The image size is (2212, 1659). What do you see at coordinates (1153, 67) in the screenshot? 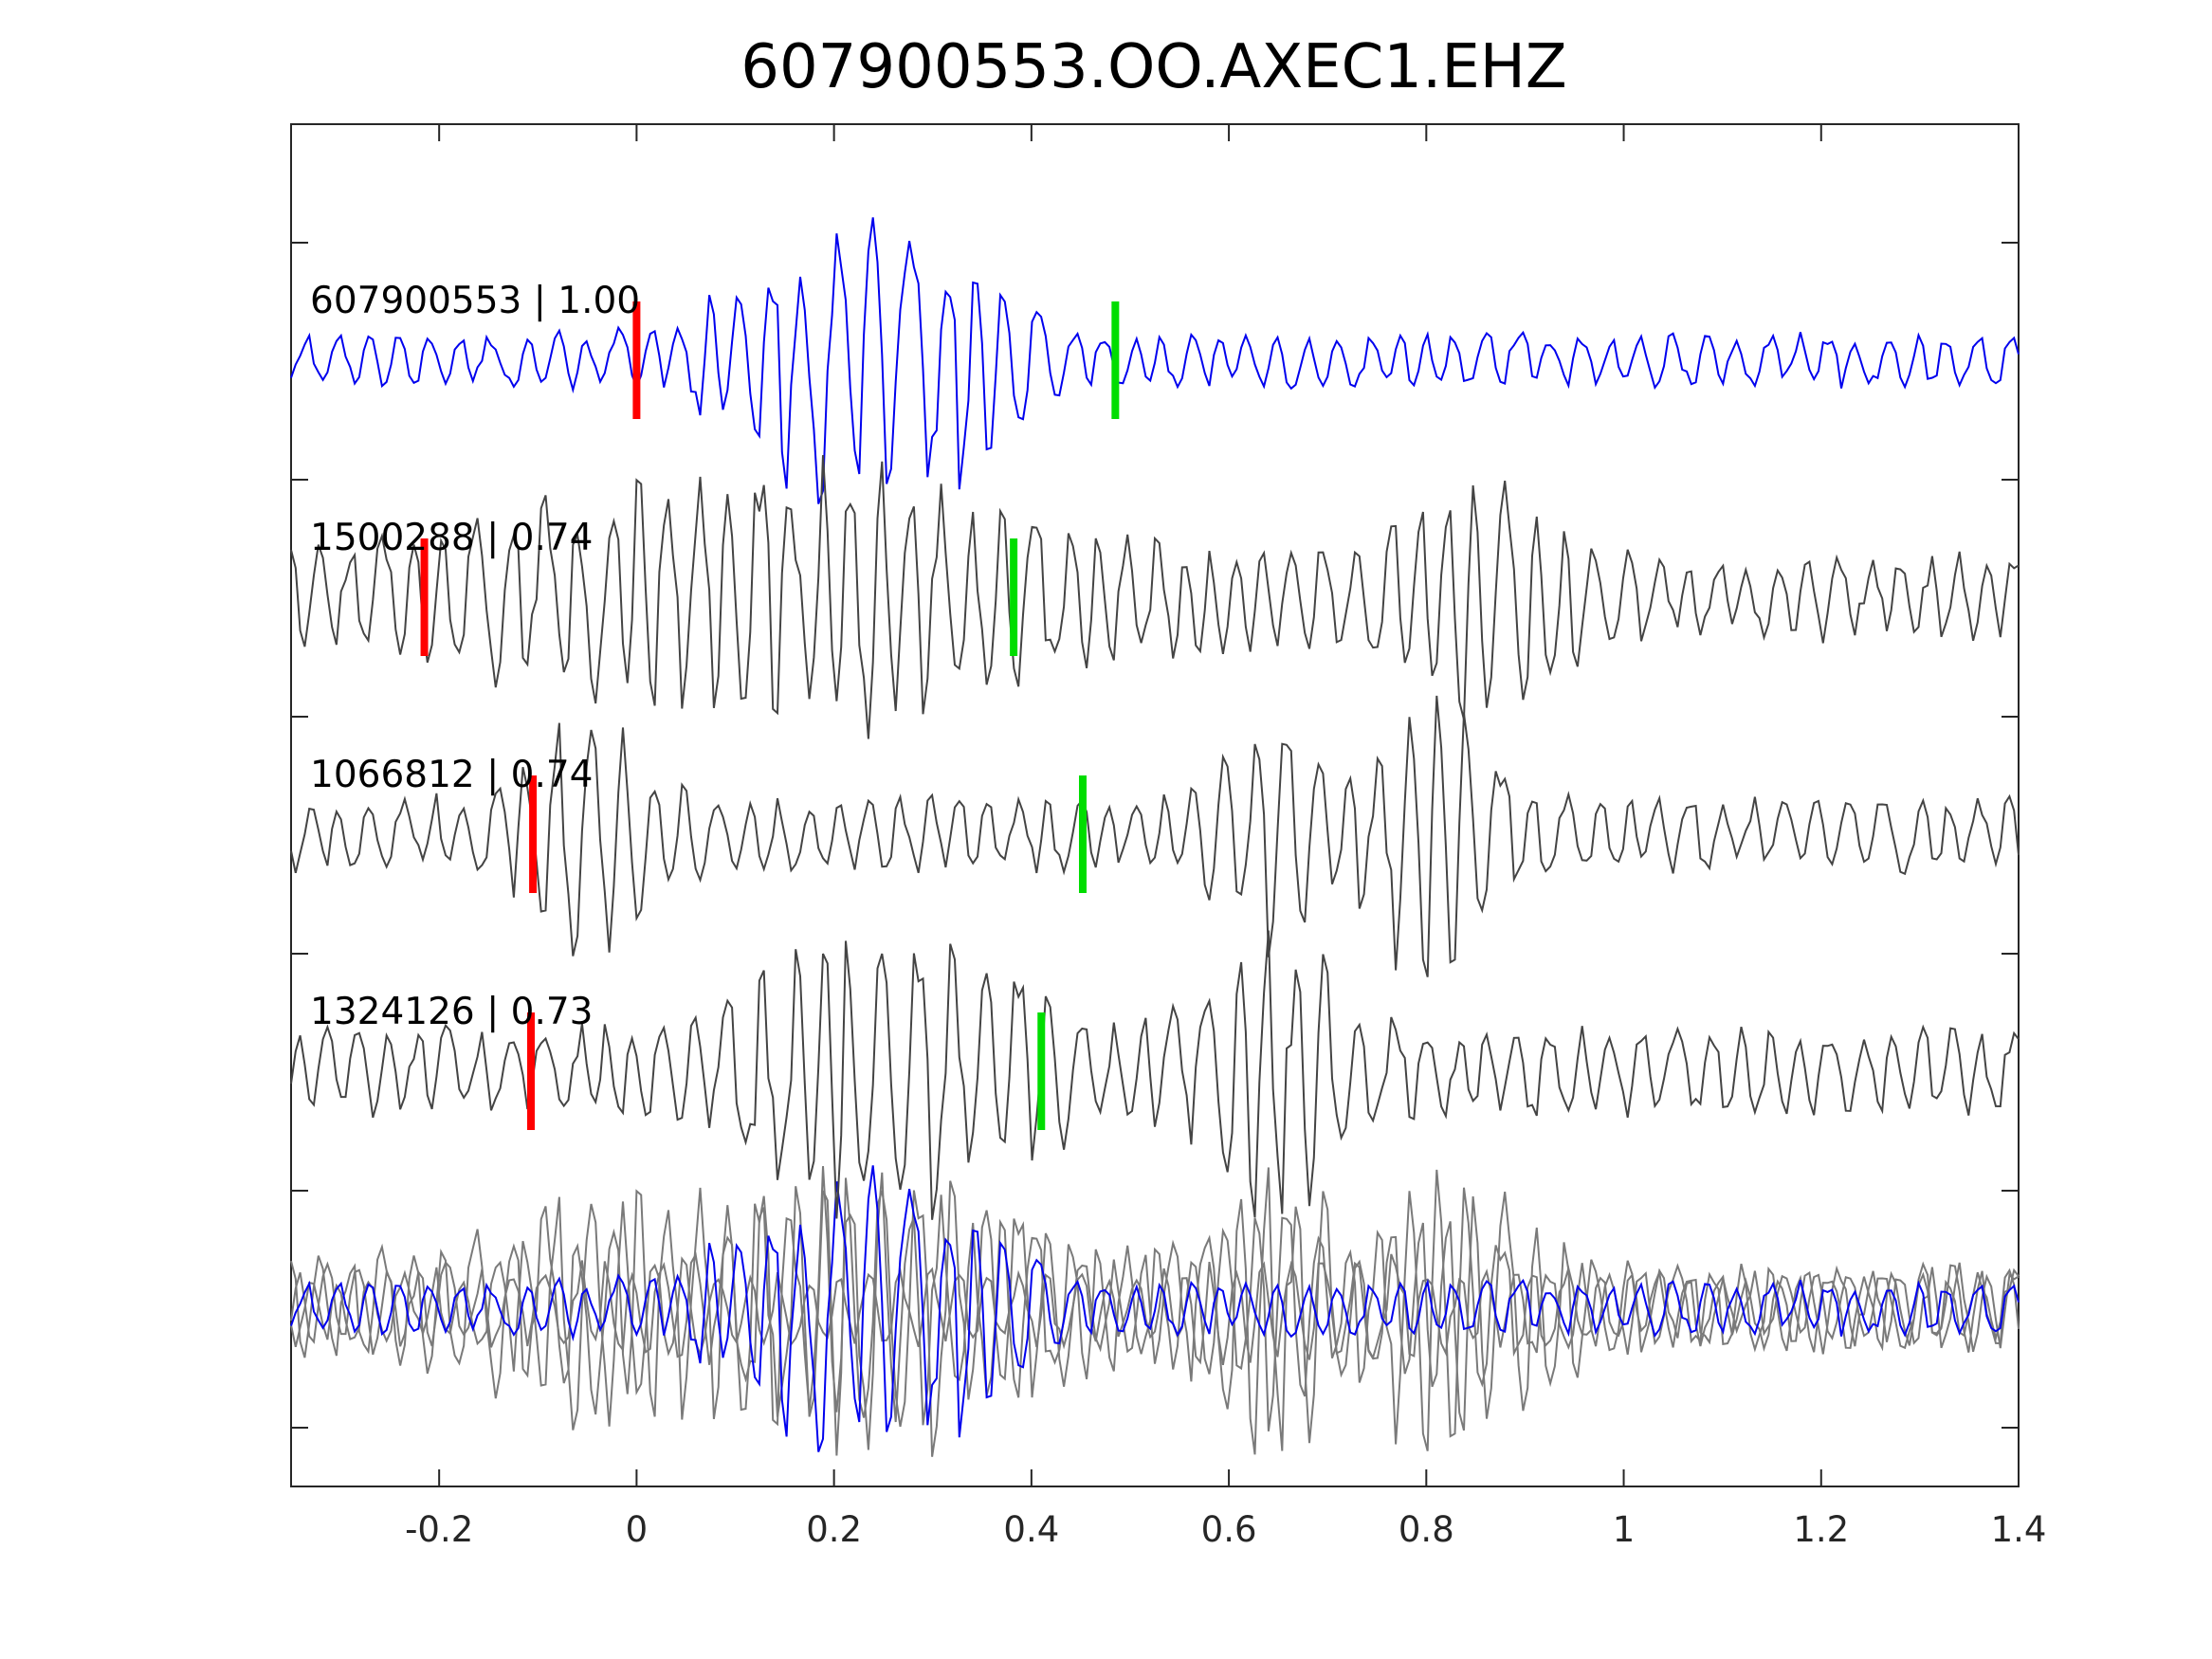
I see `chart-title: 607900553.OO.AXEC1.EHZ` at bounding box center [1153, 67].